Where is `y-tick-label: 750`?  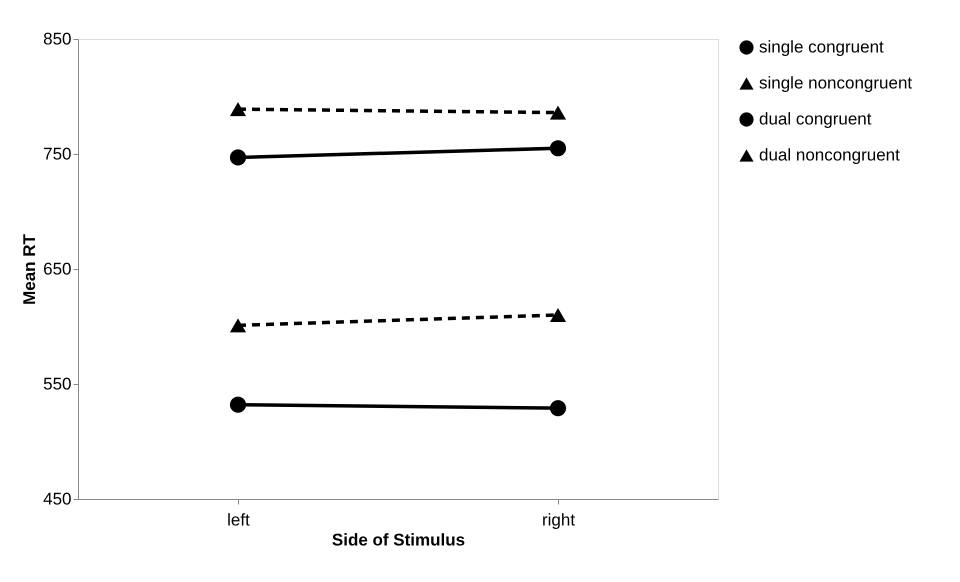
y-tick-label: 750 is located at coordinates (57, 154).